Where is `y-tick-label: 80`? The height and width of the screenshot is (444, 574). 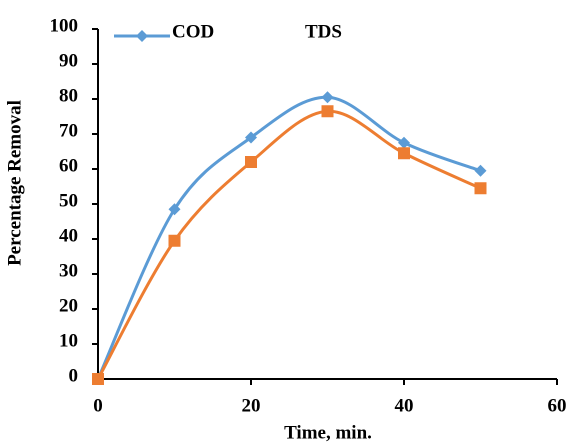 y-tick-label: 80 is located at coordinates (68, 95).